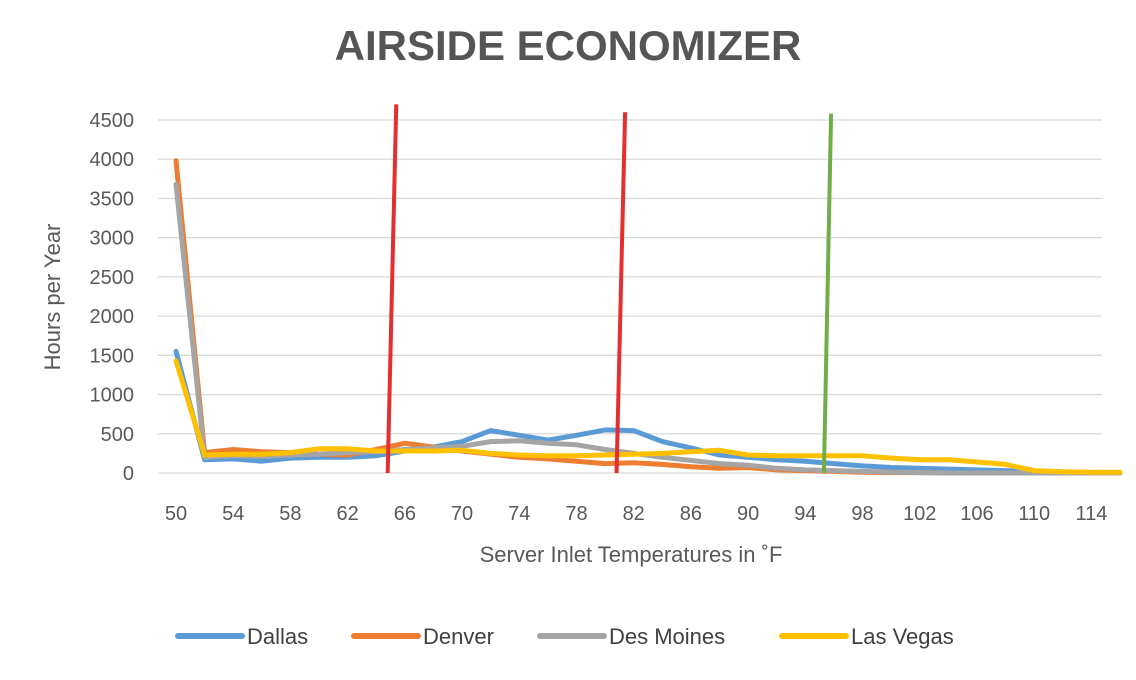  I want to click on y-tick-label: 2500, so click(112, 278).